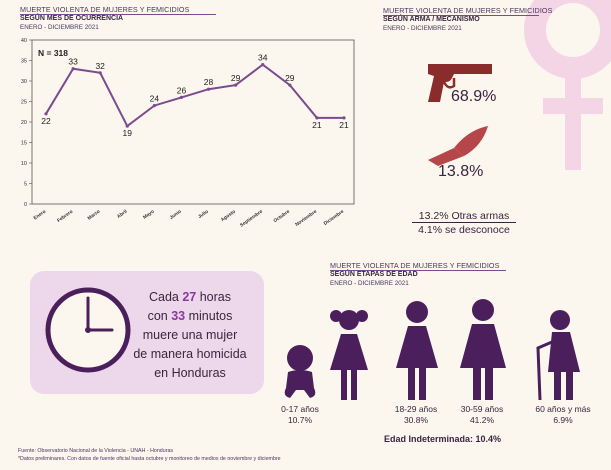 The height and width of the screenshot is (470, 611). Describe the element at coordinates (416, 409) in the screenshot. I see `age-label: 18-29 años` at that location.